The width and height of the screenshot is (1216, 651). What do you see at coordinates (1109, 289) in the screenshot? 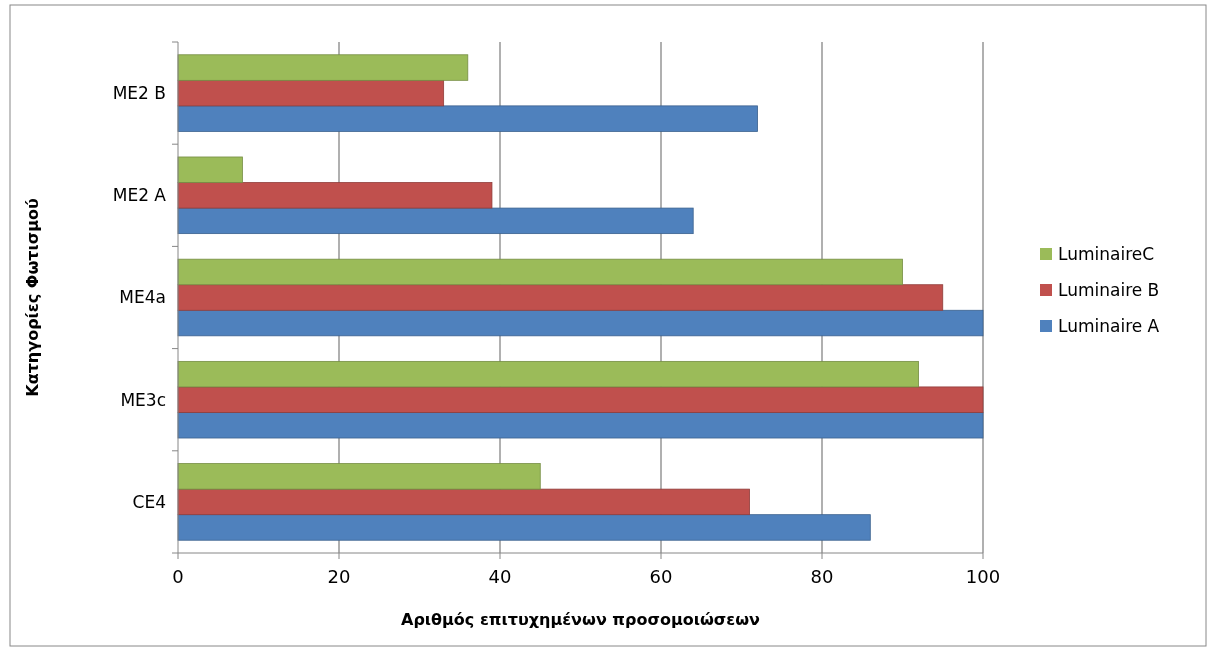
I see `legend-label: Luminaire B` at bounding box center [1109, 289].